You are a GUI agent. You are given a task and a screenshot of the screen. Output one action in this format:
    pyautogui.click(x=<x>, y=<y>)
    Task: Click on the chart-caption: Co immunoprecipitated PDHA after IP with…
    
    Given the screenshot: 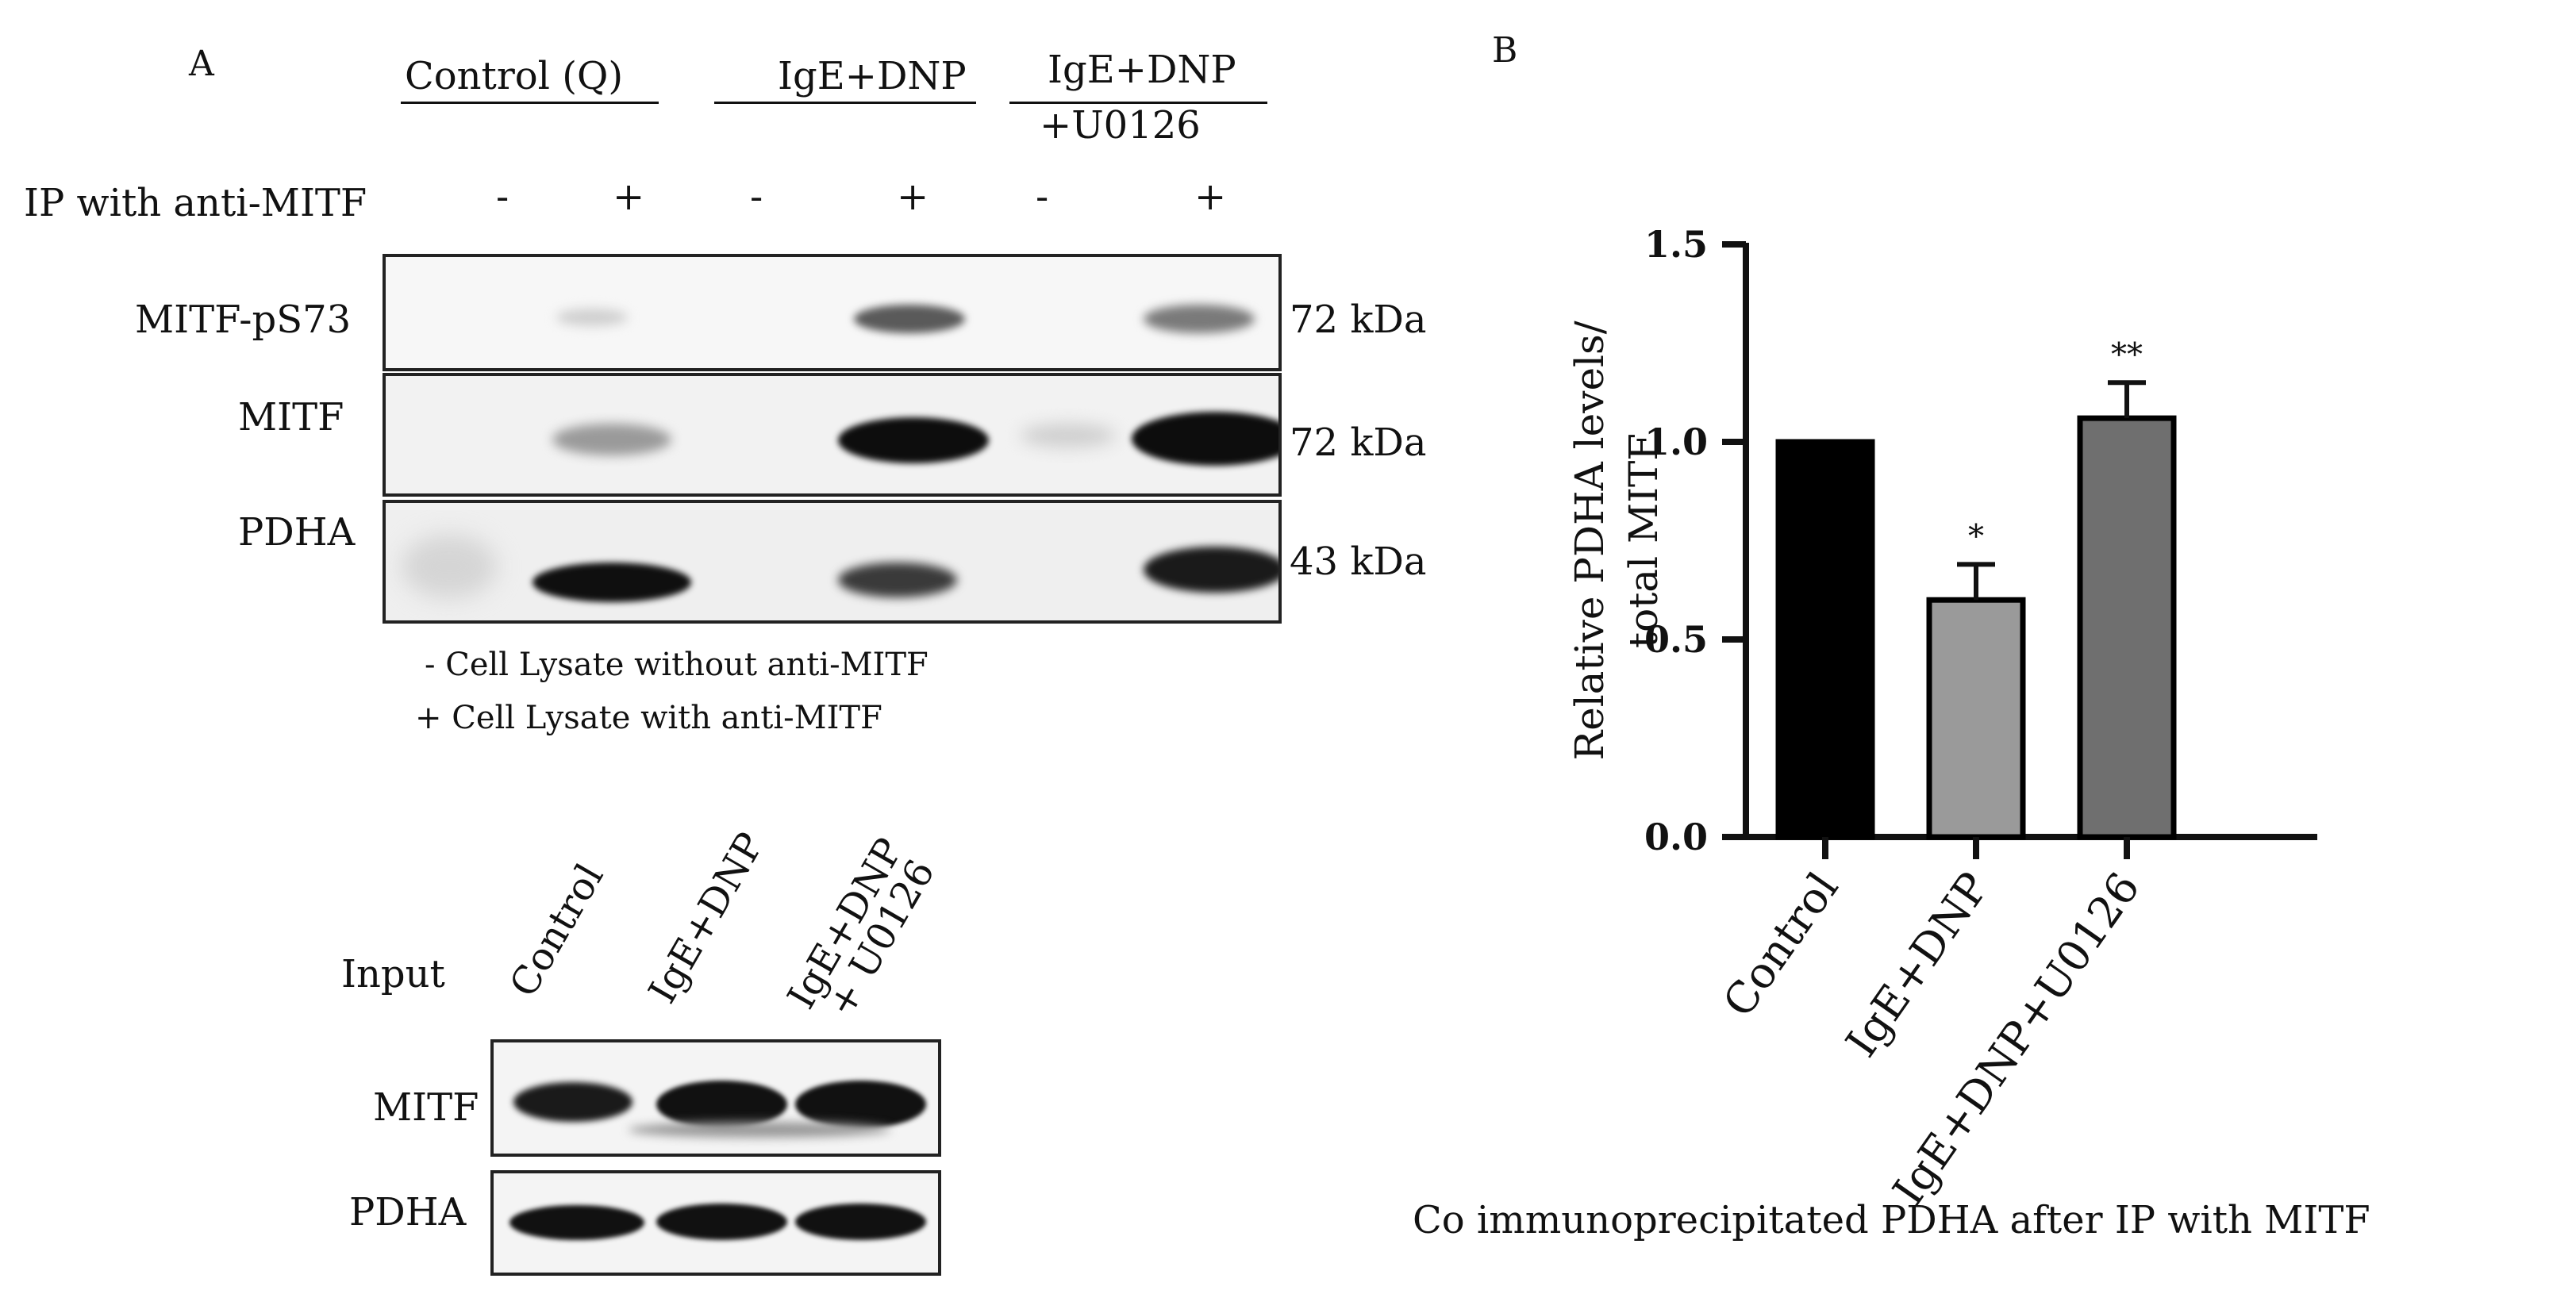 What is the action you would take?
    pyautogui.click(x=1892, y=1220)
    